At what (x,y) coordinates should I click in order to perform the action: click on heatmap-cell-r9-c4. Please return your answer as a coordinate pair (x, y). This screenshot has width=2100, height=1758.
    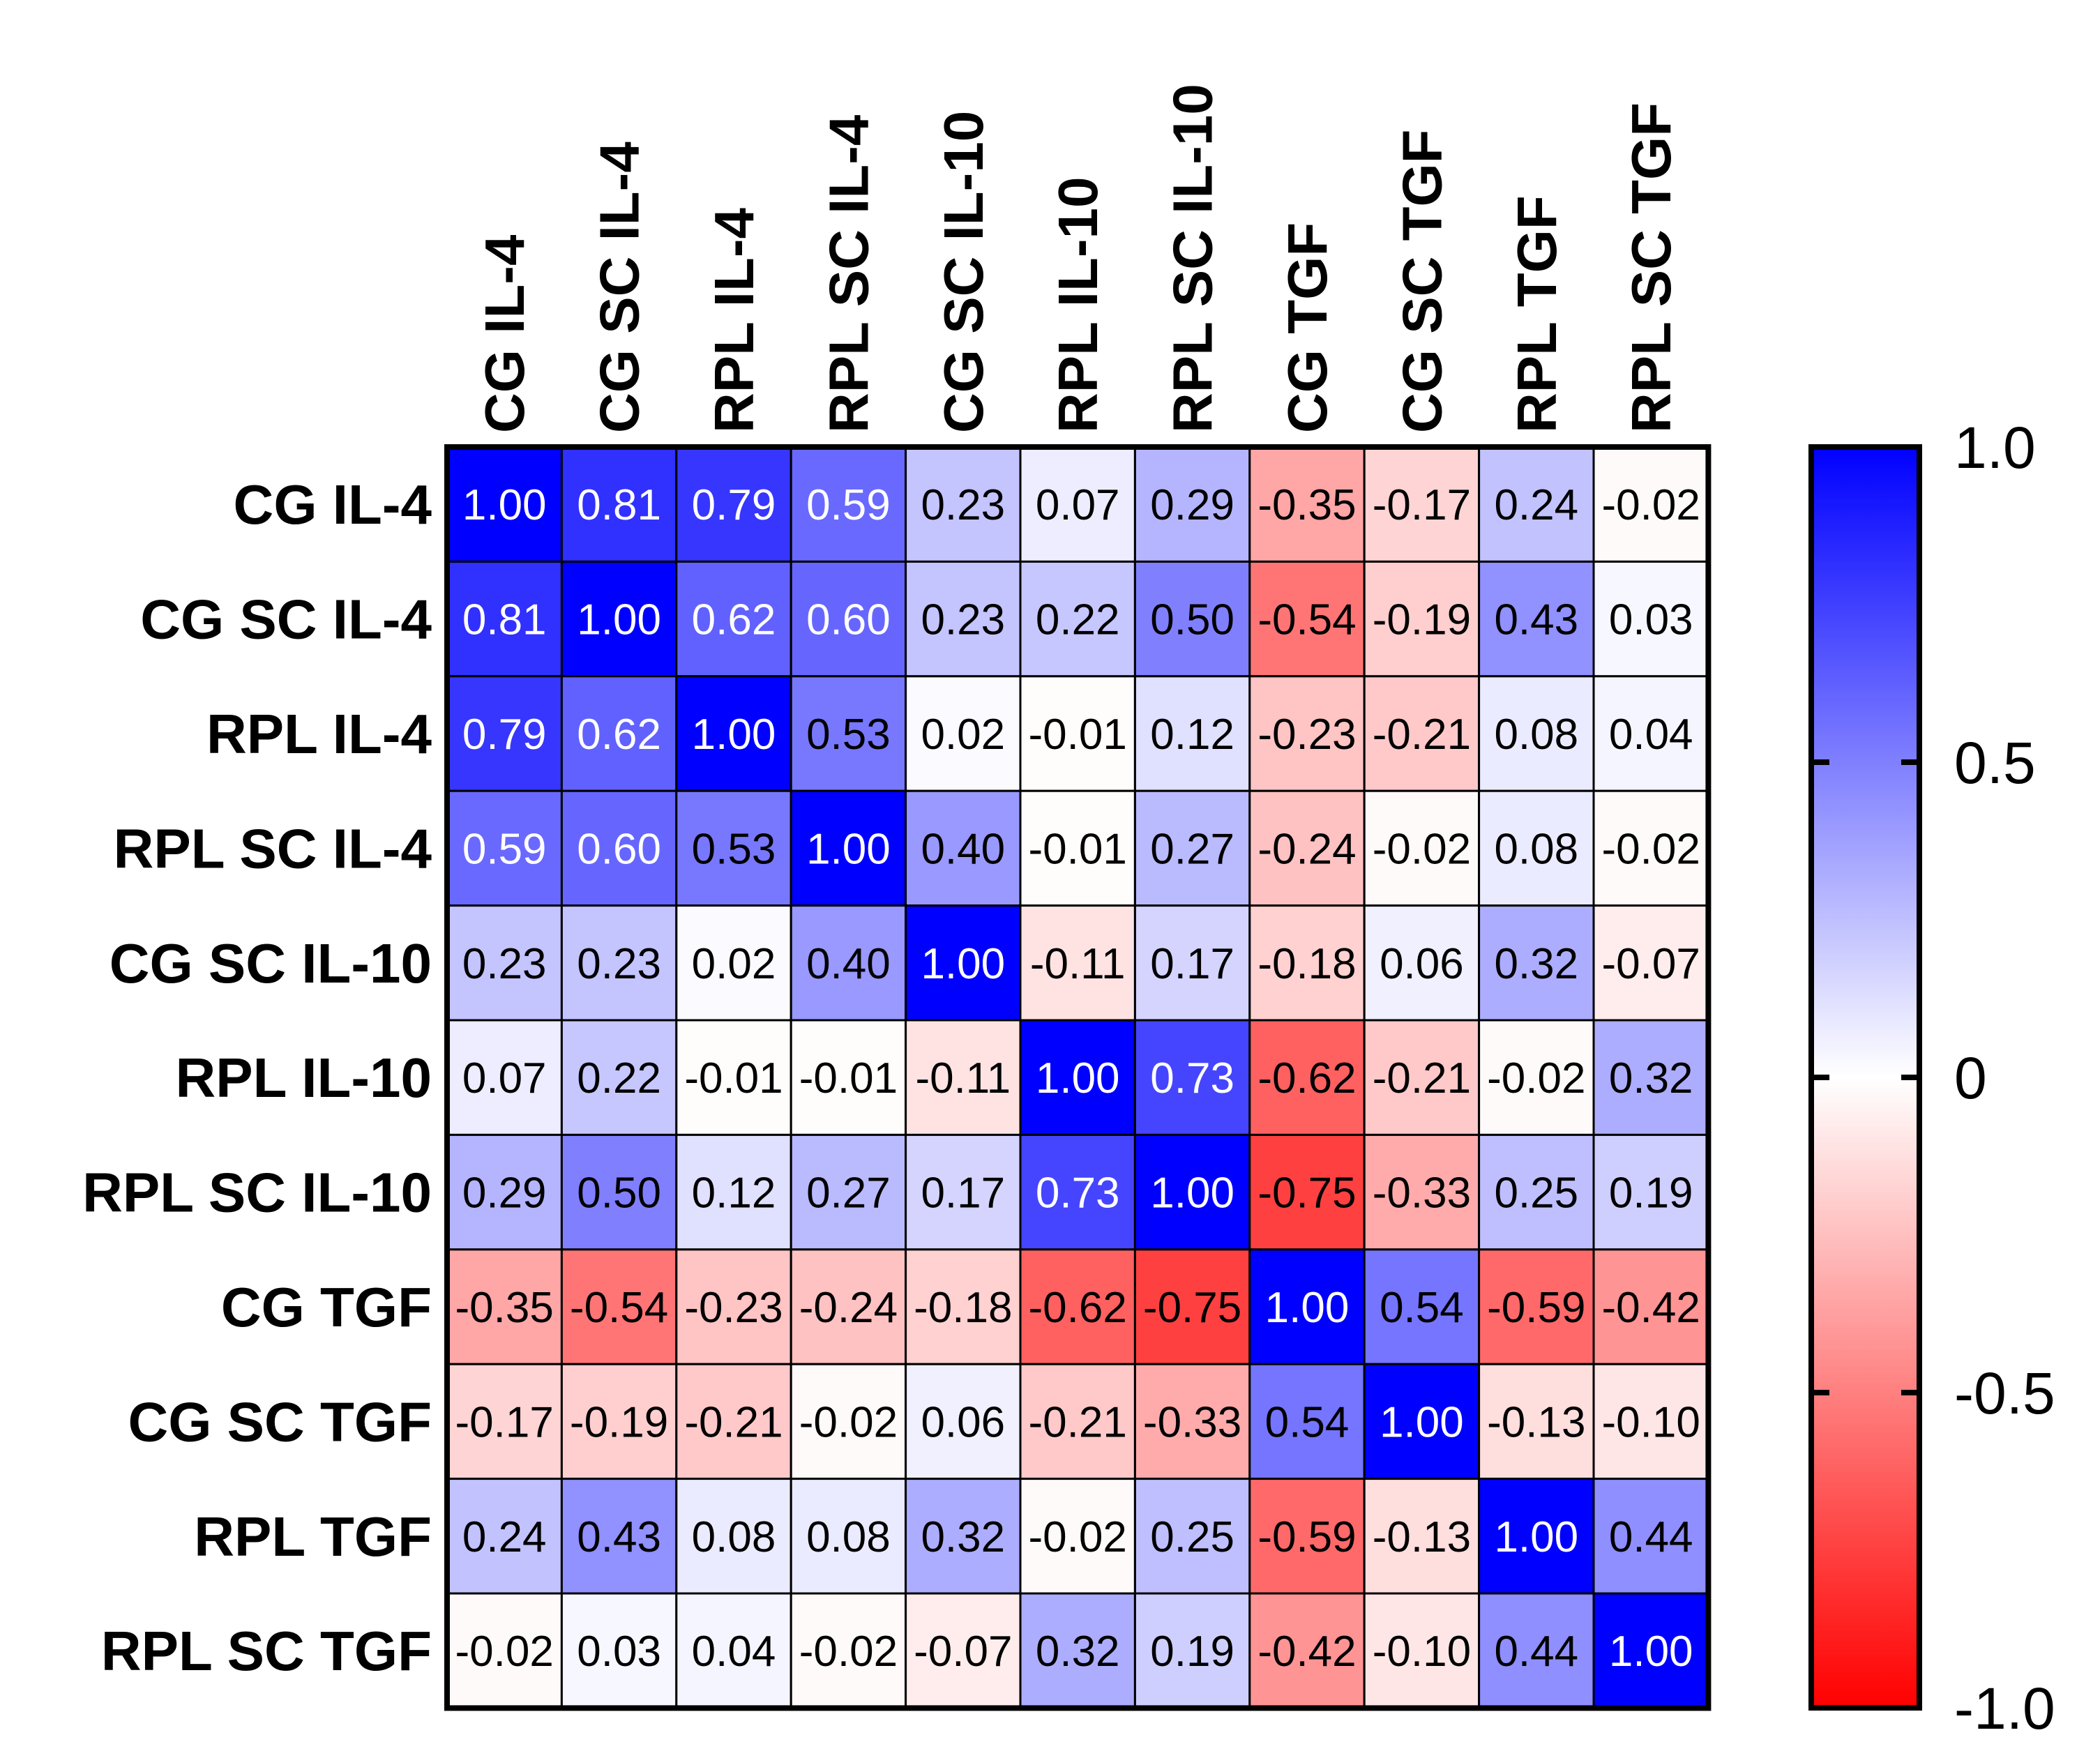
    Looking at the image, I should click on (964, 1536).